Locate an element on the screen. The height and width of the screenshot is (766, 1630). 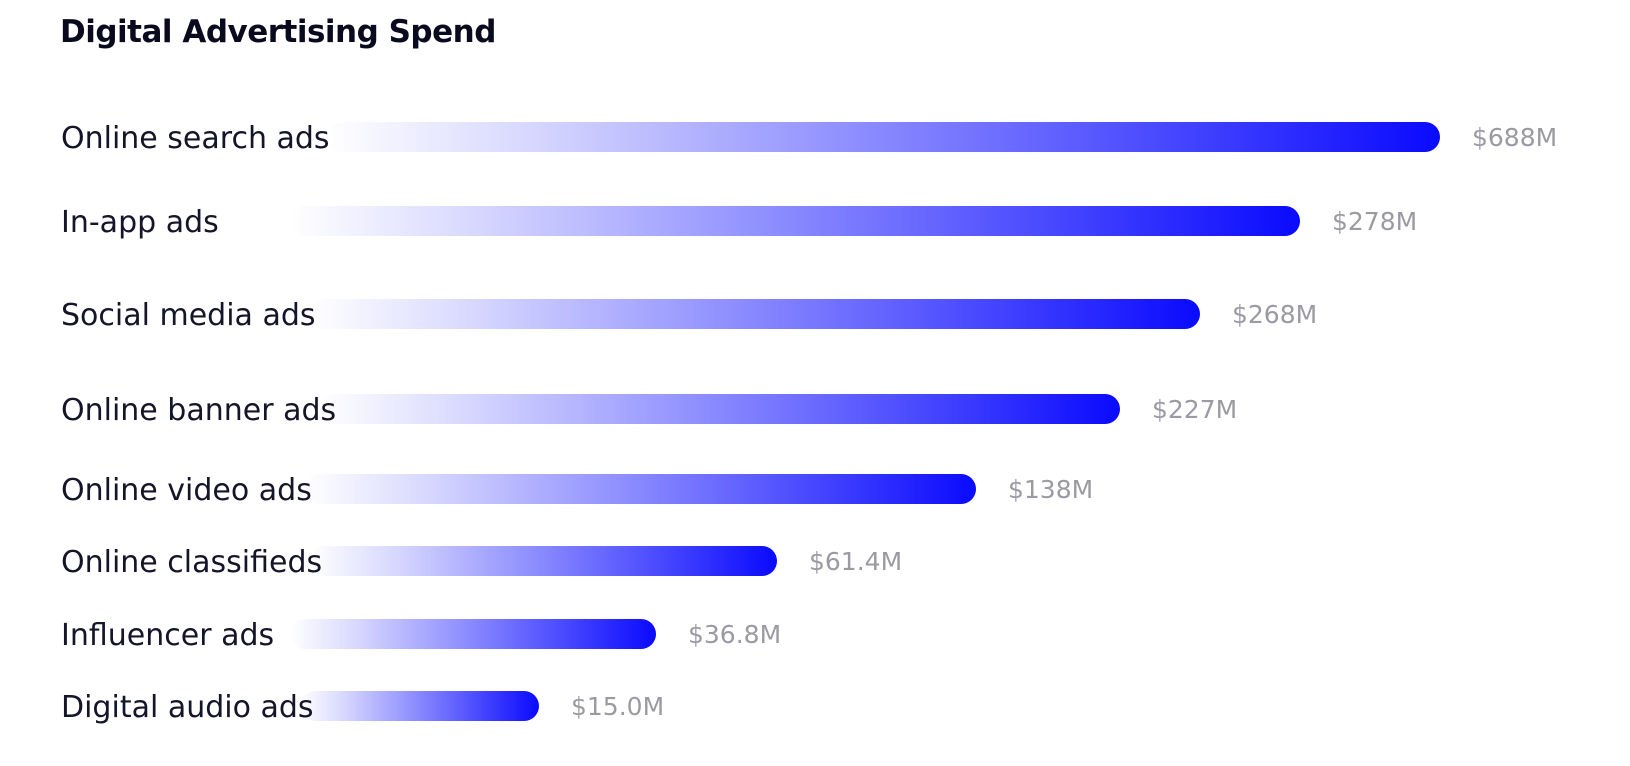
bar-digital-audio-ads is located at coordinates (419, 706).